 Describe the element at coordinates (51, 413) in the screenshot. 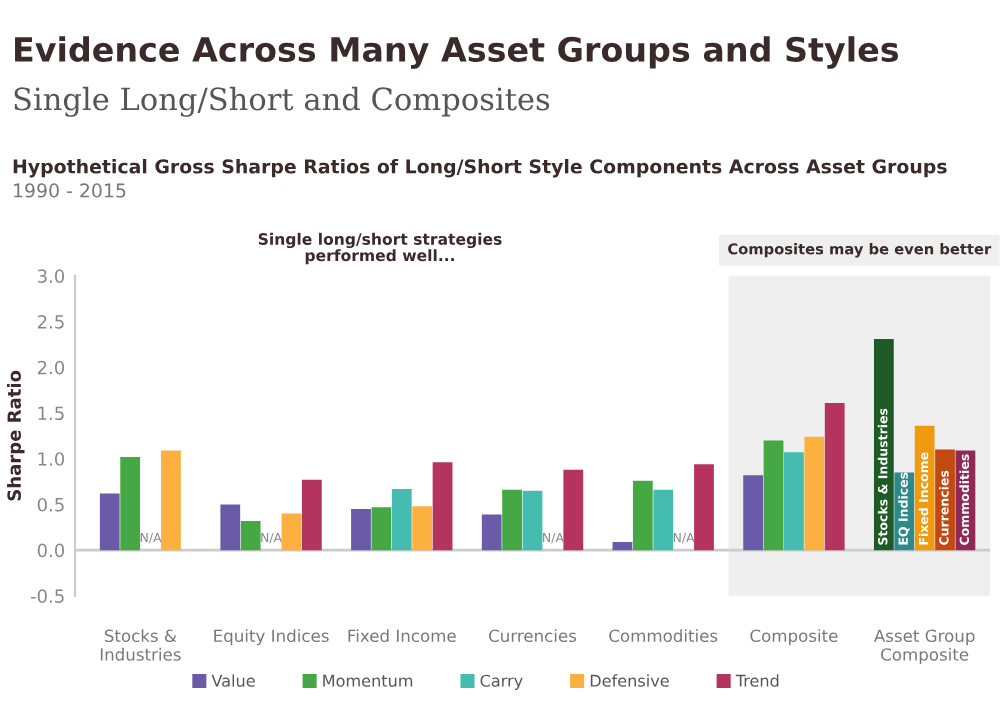

I see `y-tick-label: 1.5` at that location.